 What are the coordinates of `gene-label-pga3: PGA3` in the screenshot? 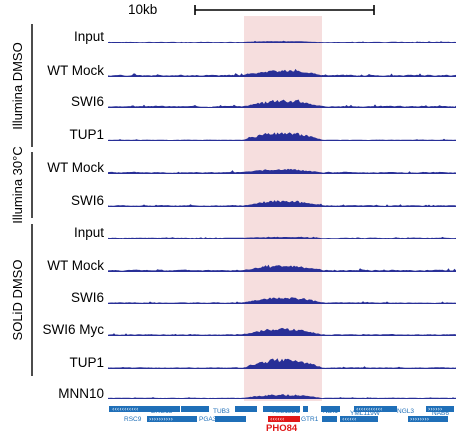 It's located at (208, 419).